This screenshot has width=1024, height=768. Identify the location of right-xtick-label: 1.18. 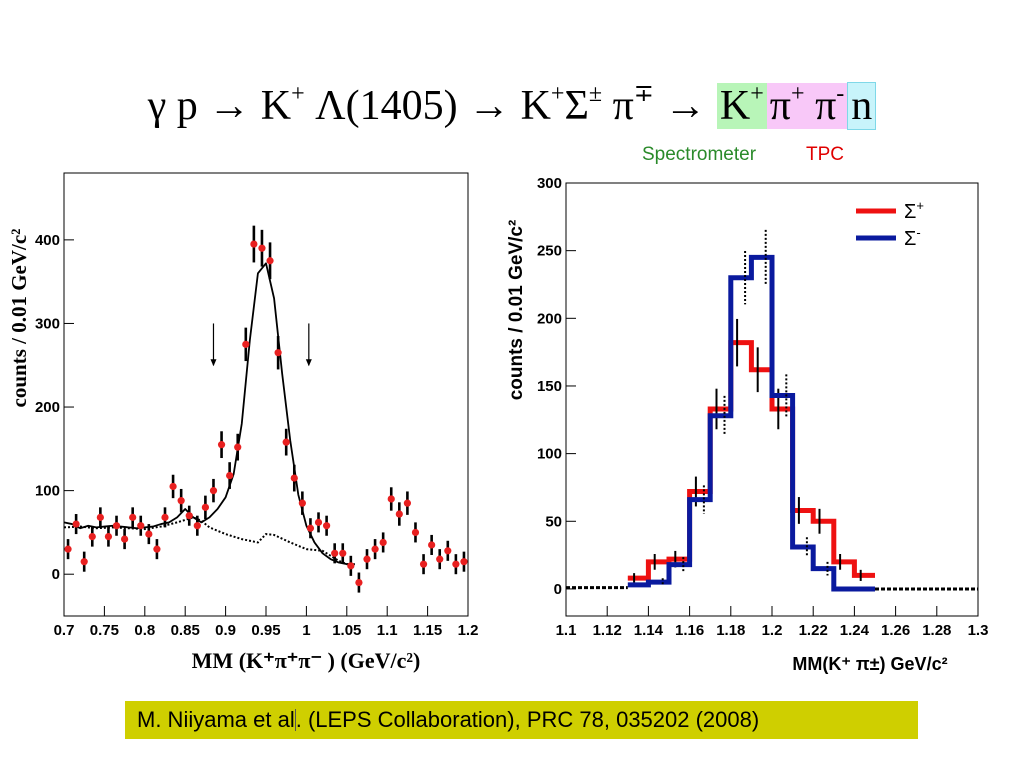
(730, 630).